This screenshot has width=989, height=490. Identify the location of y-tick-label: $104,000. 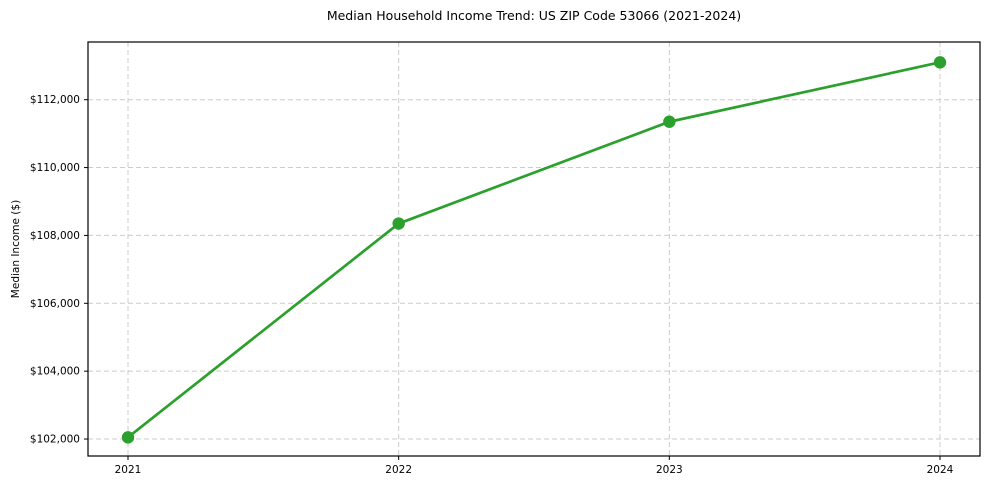
(55, 372).